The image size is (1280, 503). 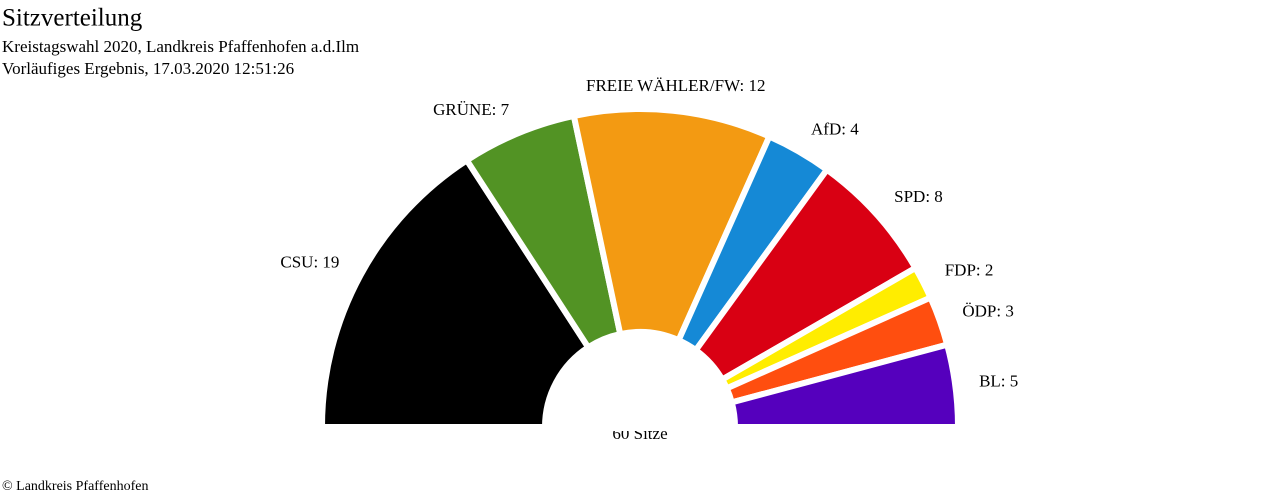 I want to click on wedge-label: GRÜNE: 7, so click(x=471, y=109).